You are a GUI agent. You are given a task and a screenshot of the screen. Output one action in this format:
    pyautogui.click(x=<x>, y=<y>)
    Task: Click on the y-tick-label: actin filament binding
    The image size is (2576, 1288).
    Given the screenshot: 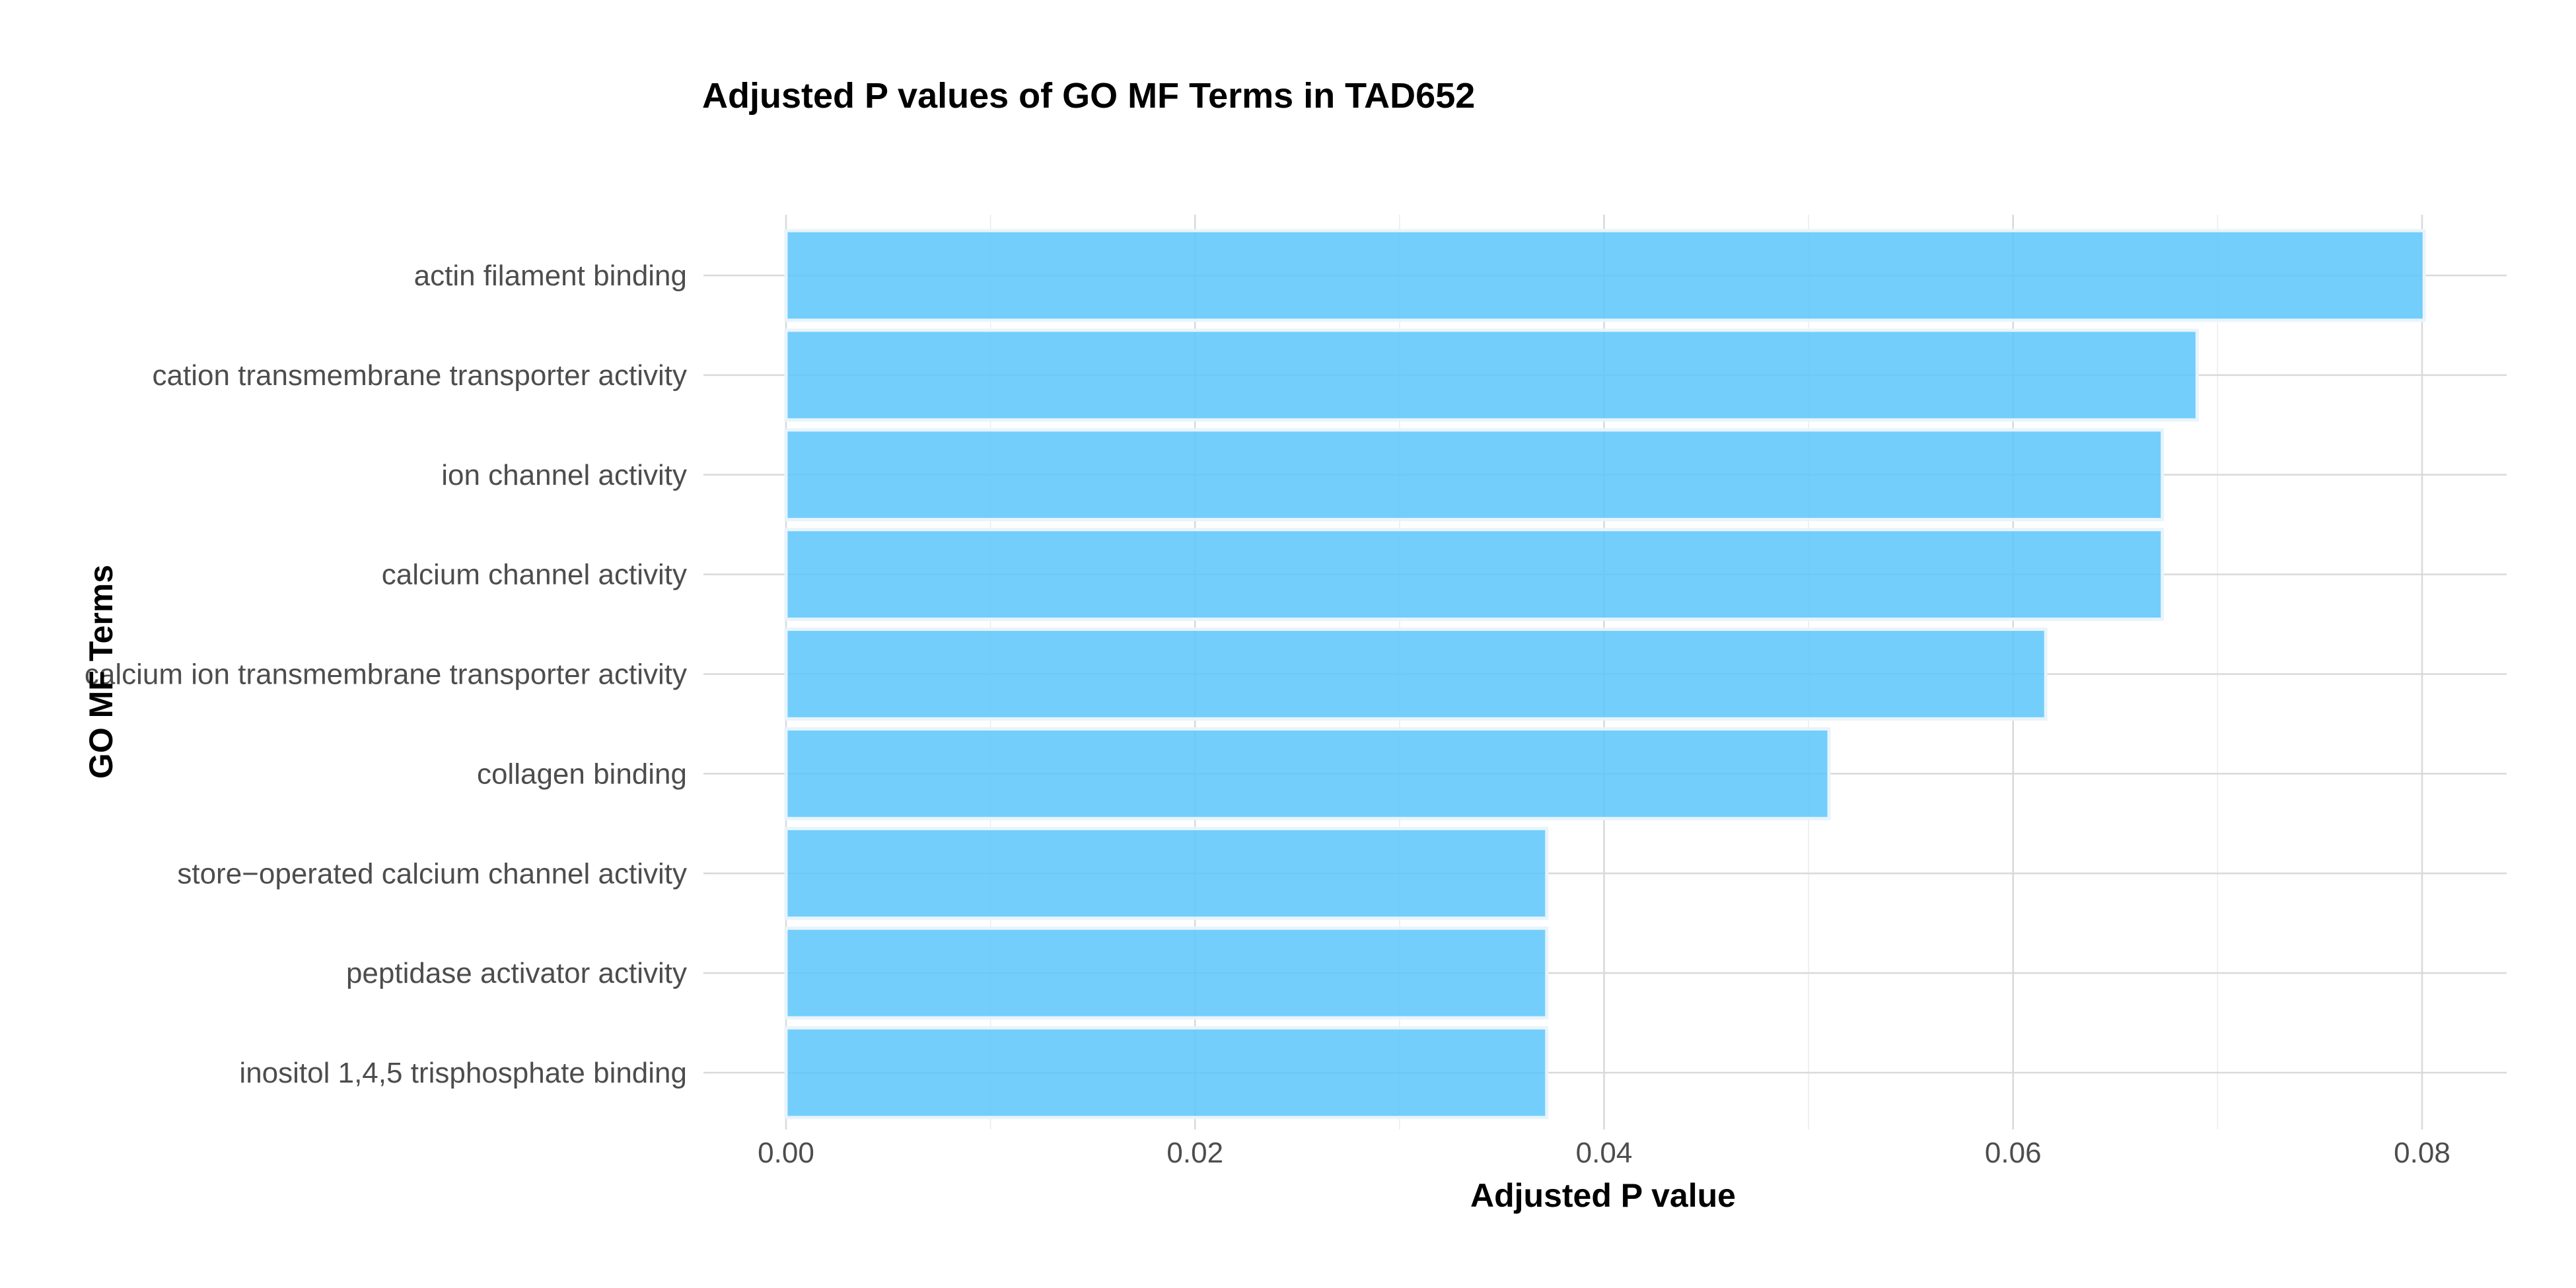 What is the action you would take?
    pyautogui.click(x=550, y=276)
    